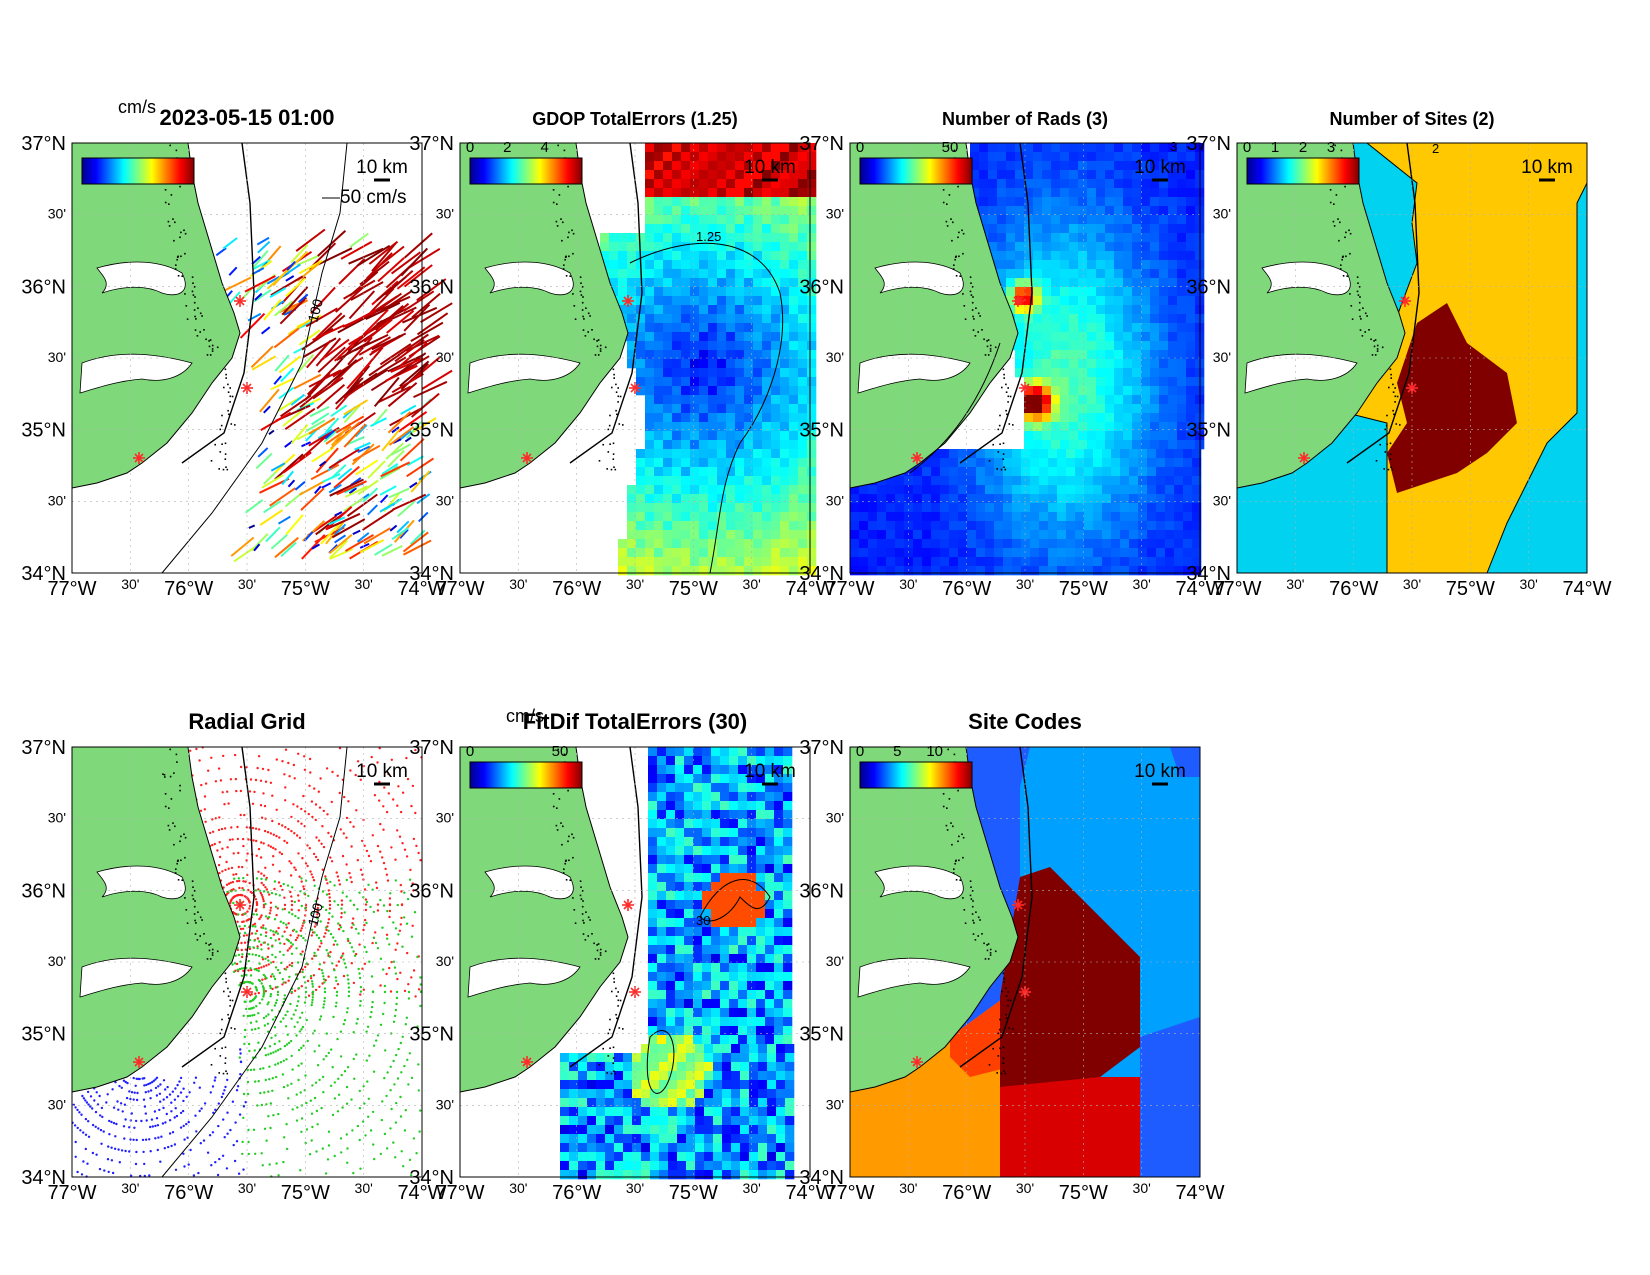  Describe the element at coordinates (1083, 589) in the screenshot. I see `lon-tick-label: 75°W` at that location.